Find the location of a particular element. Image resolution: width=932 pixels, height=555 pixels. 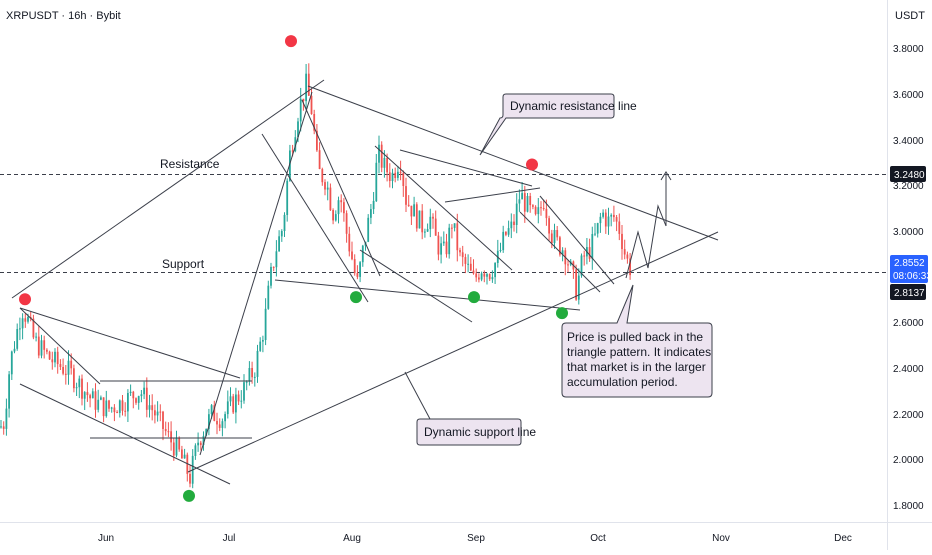

lower-base-line is located at coordinates (427, 295).